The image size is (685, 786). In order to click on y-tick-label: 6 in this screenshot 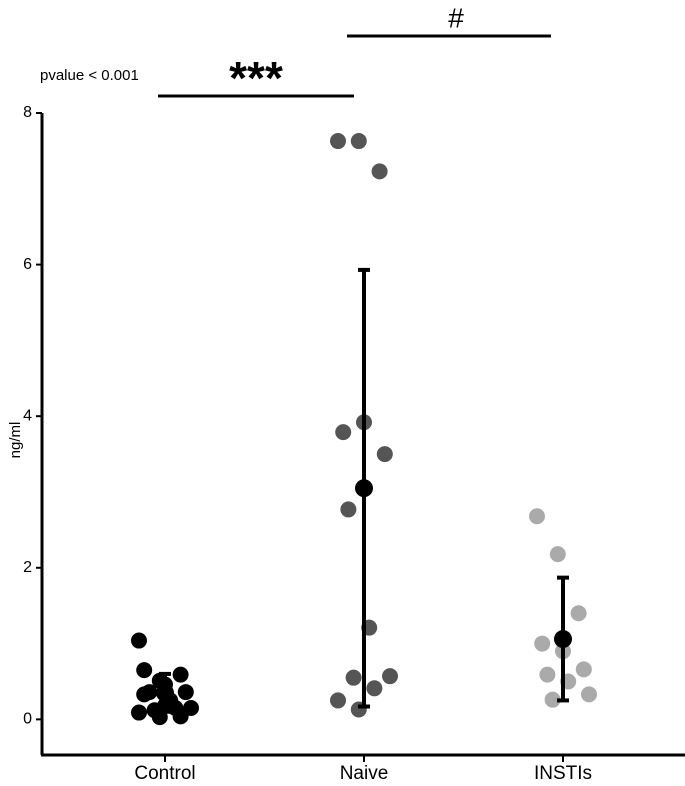, I will do `click(27, 264)`.